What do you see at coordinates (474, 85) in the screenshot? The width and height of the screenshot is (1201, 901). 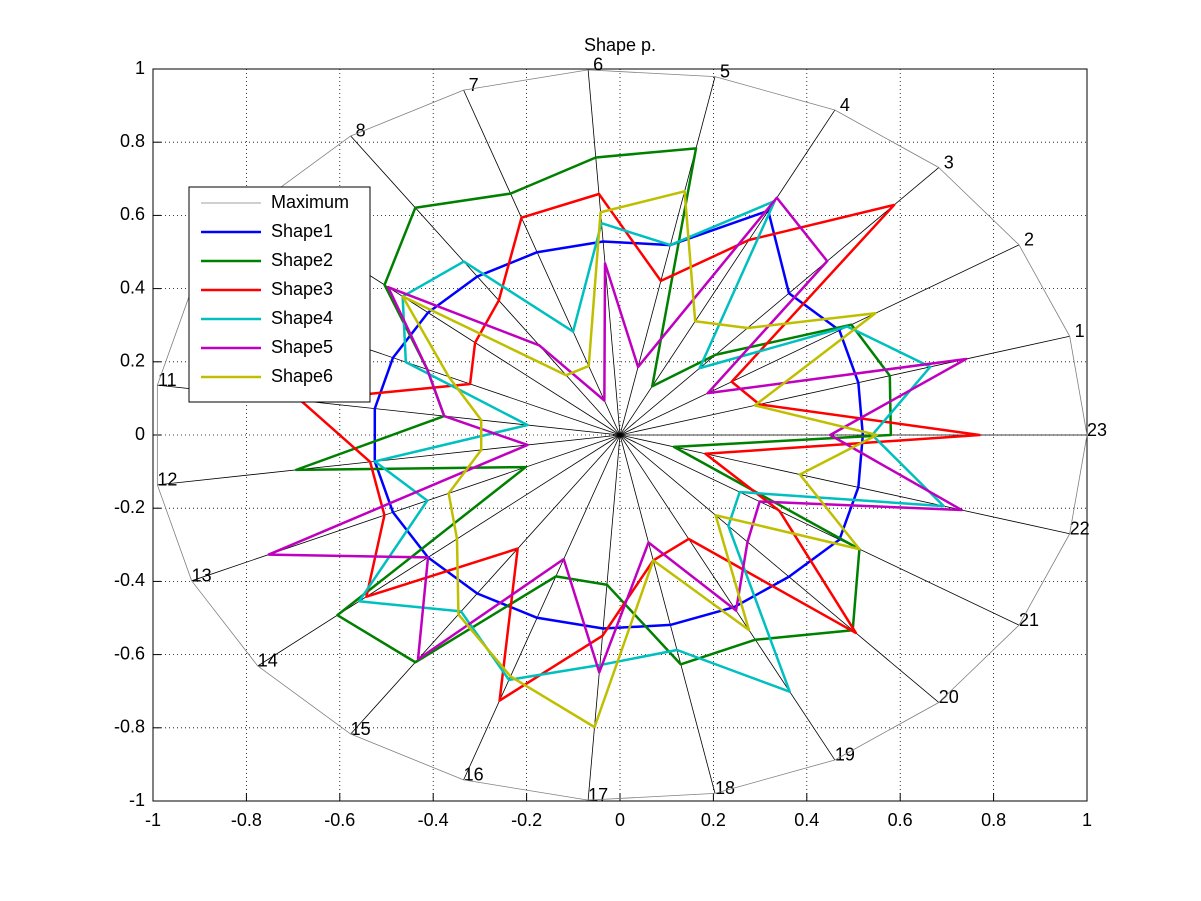 I see `category-label: 7` at bounding box center [474, 85].